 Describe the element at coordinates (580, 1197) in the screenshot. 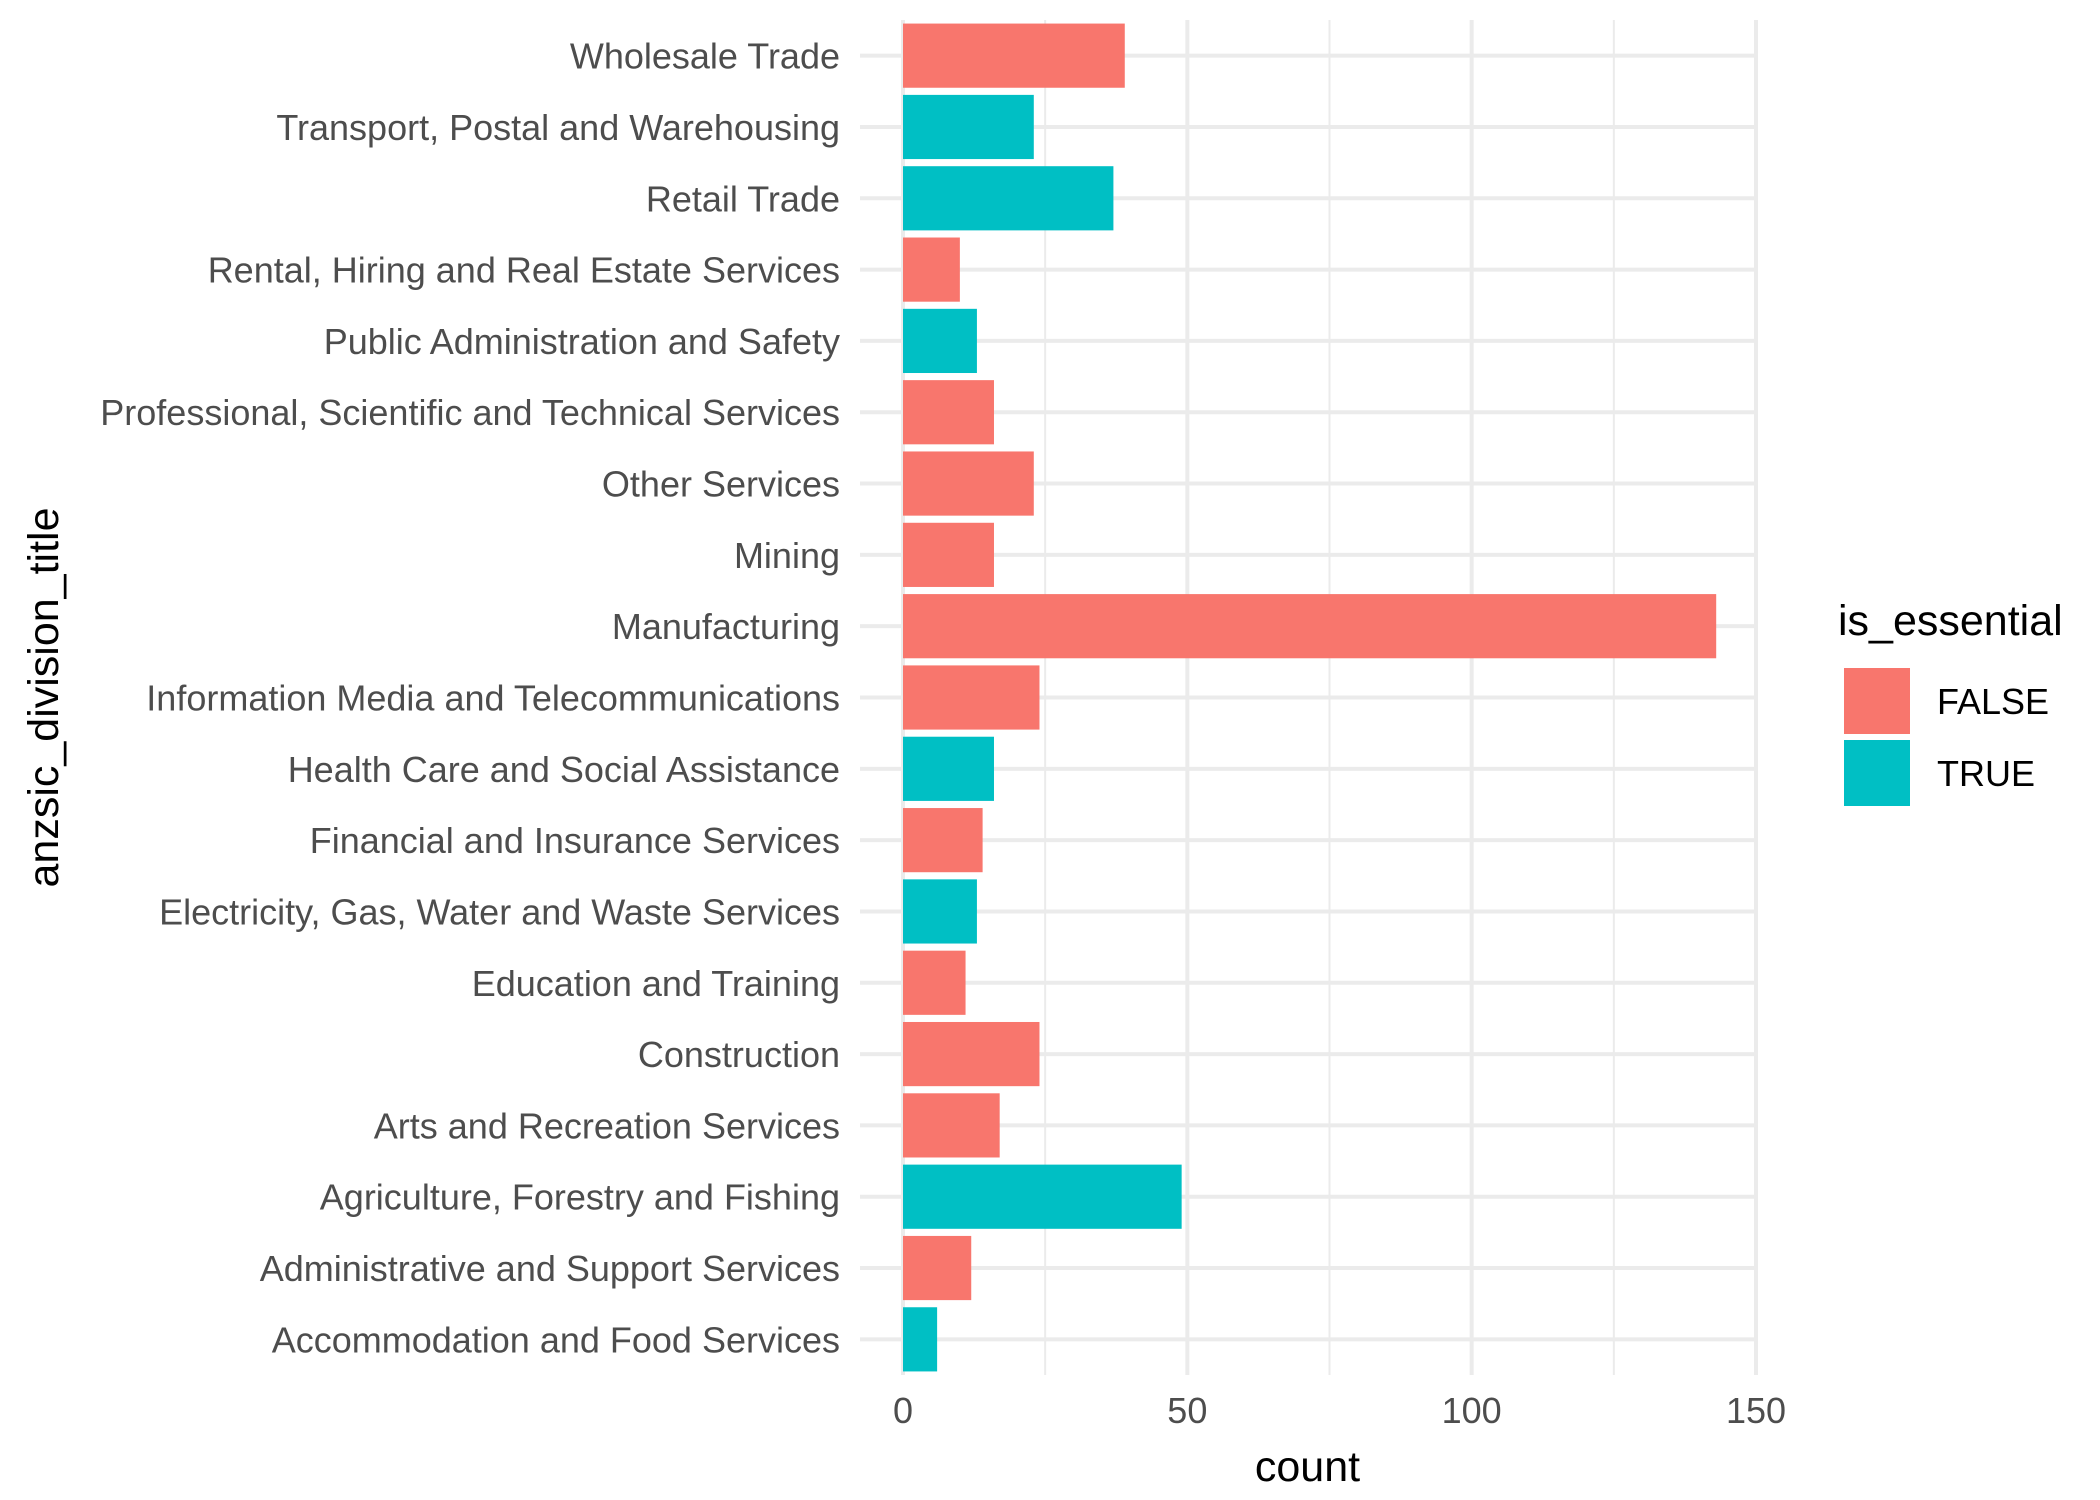

I see `y-tick-label: Agriculture, Forestry and Fishing` at that location.